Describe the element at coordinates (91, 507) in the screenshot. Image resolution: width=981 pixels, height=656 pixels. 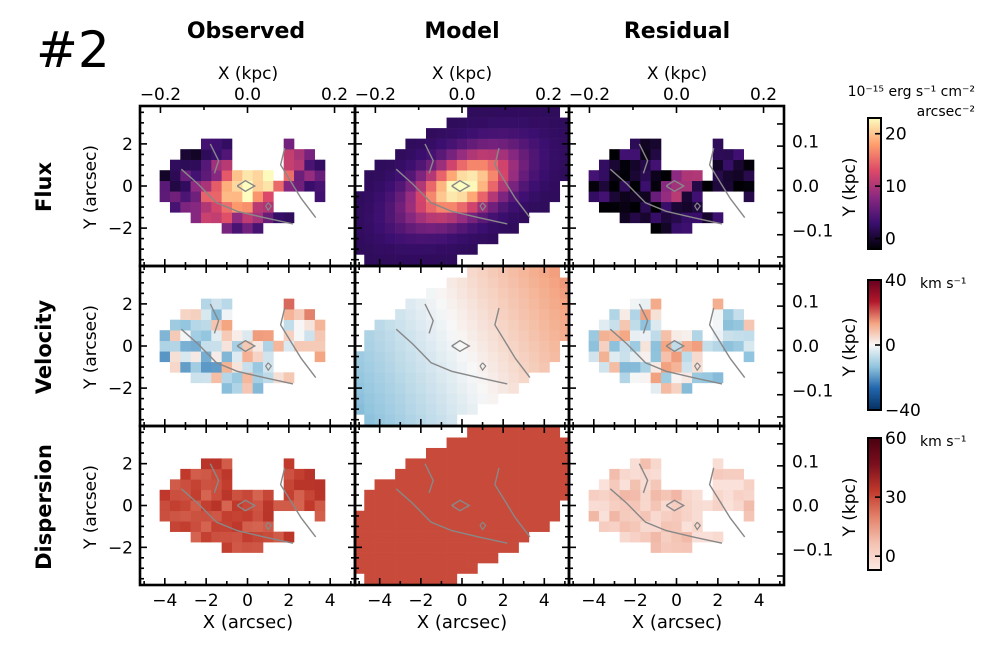
I see `y-axis-label-row-3: Y (arcsec)` at that location.